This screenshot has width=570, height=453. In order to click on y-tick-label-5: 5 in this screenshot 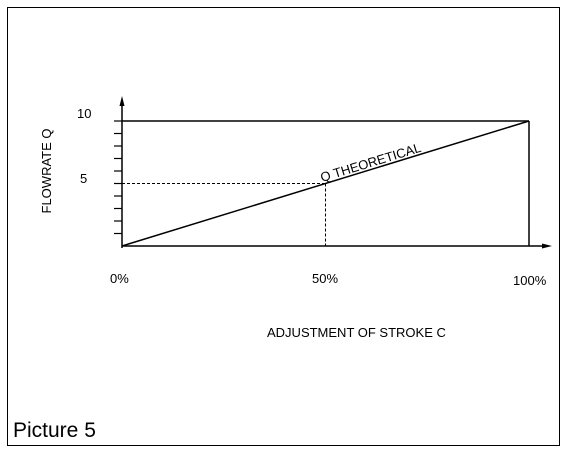, I will do `click(83, 178)`.